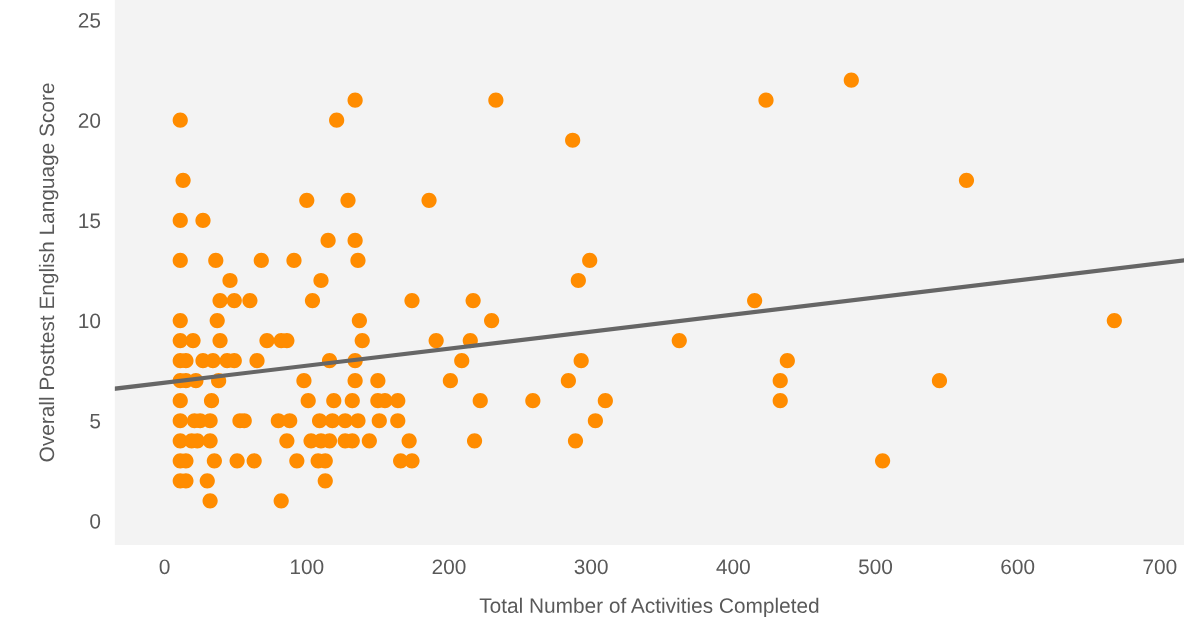 This screenshot has height=630, width=1184. I want to click on y-tick-label: 0, so click(95, 521).